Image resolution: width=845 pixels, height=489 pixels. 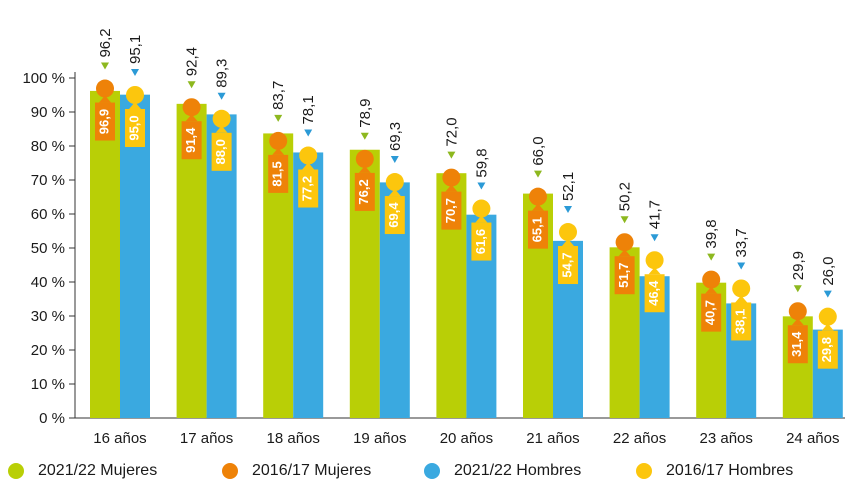 What do you see at coordinates (48, 316) in the screenshot?
I see `y-tick-label: 30 %` at bounding box center [48, 316].